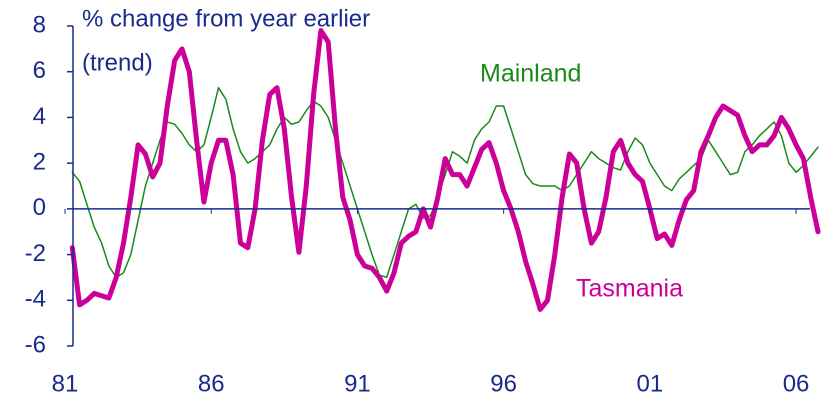  What do you see at coordinates (39, 24) in the screenshot?
I see `y-tick-label: 8` at bounding box center [39, 24].